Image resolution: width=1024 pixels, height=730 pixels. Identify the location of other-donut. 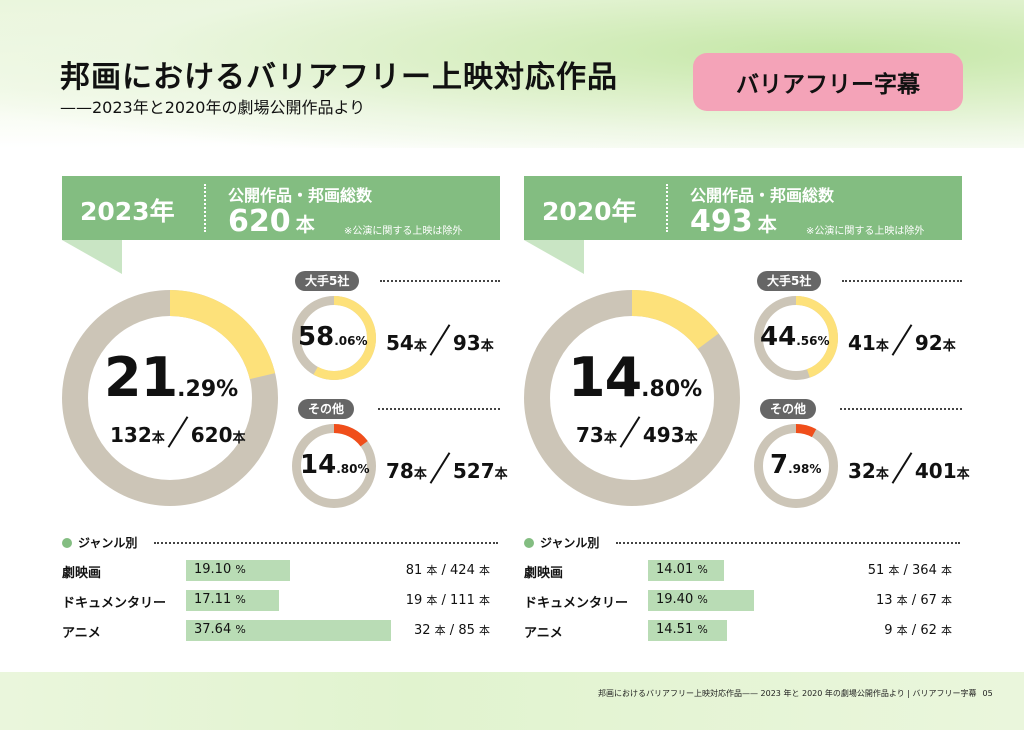
(796, 466).